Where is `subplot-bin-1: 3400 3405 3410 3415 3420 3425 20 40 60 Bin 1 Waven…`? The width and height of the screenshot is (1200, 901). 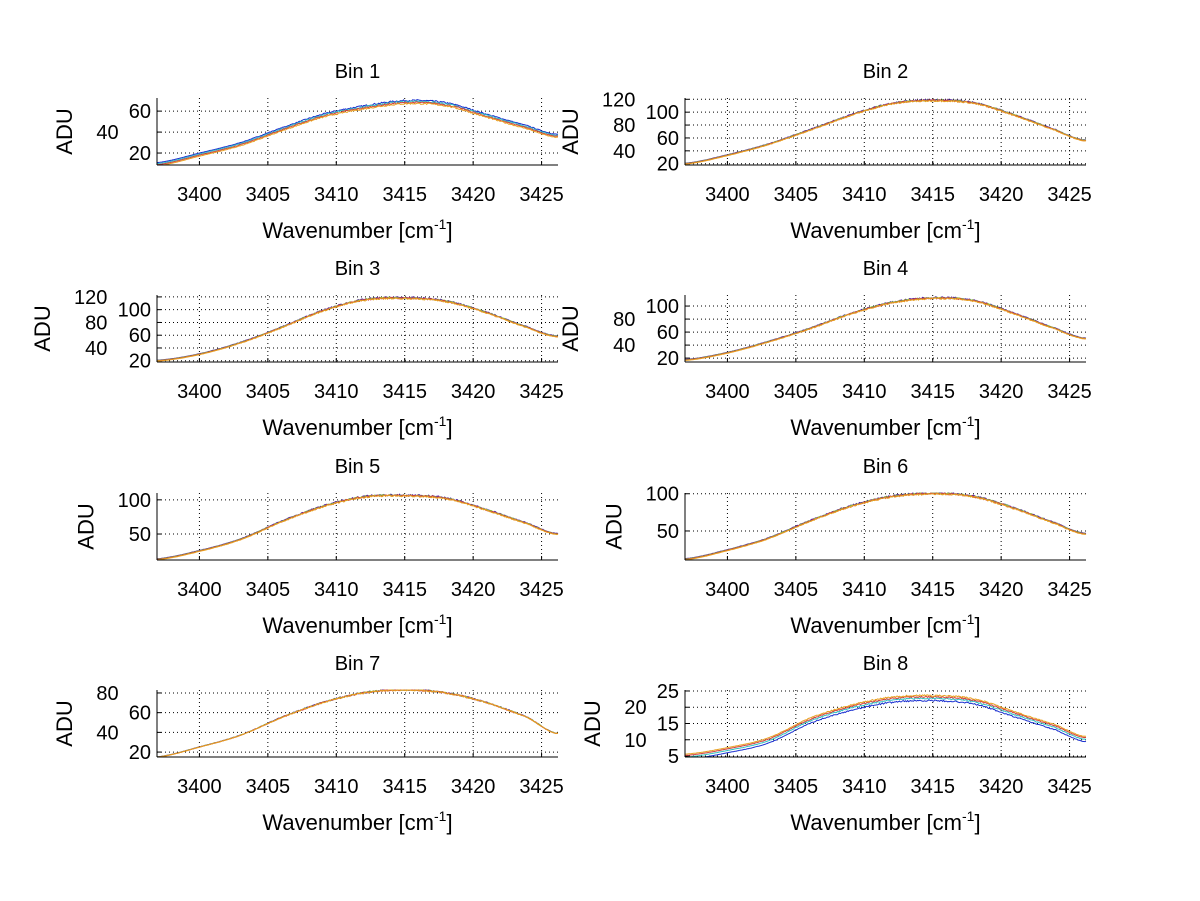 subplot-bin-1: 3400 3405 3410 3415 3420 3425 20 40 60 Bin 1 Waven… is located at coordinates (308, 152).